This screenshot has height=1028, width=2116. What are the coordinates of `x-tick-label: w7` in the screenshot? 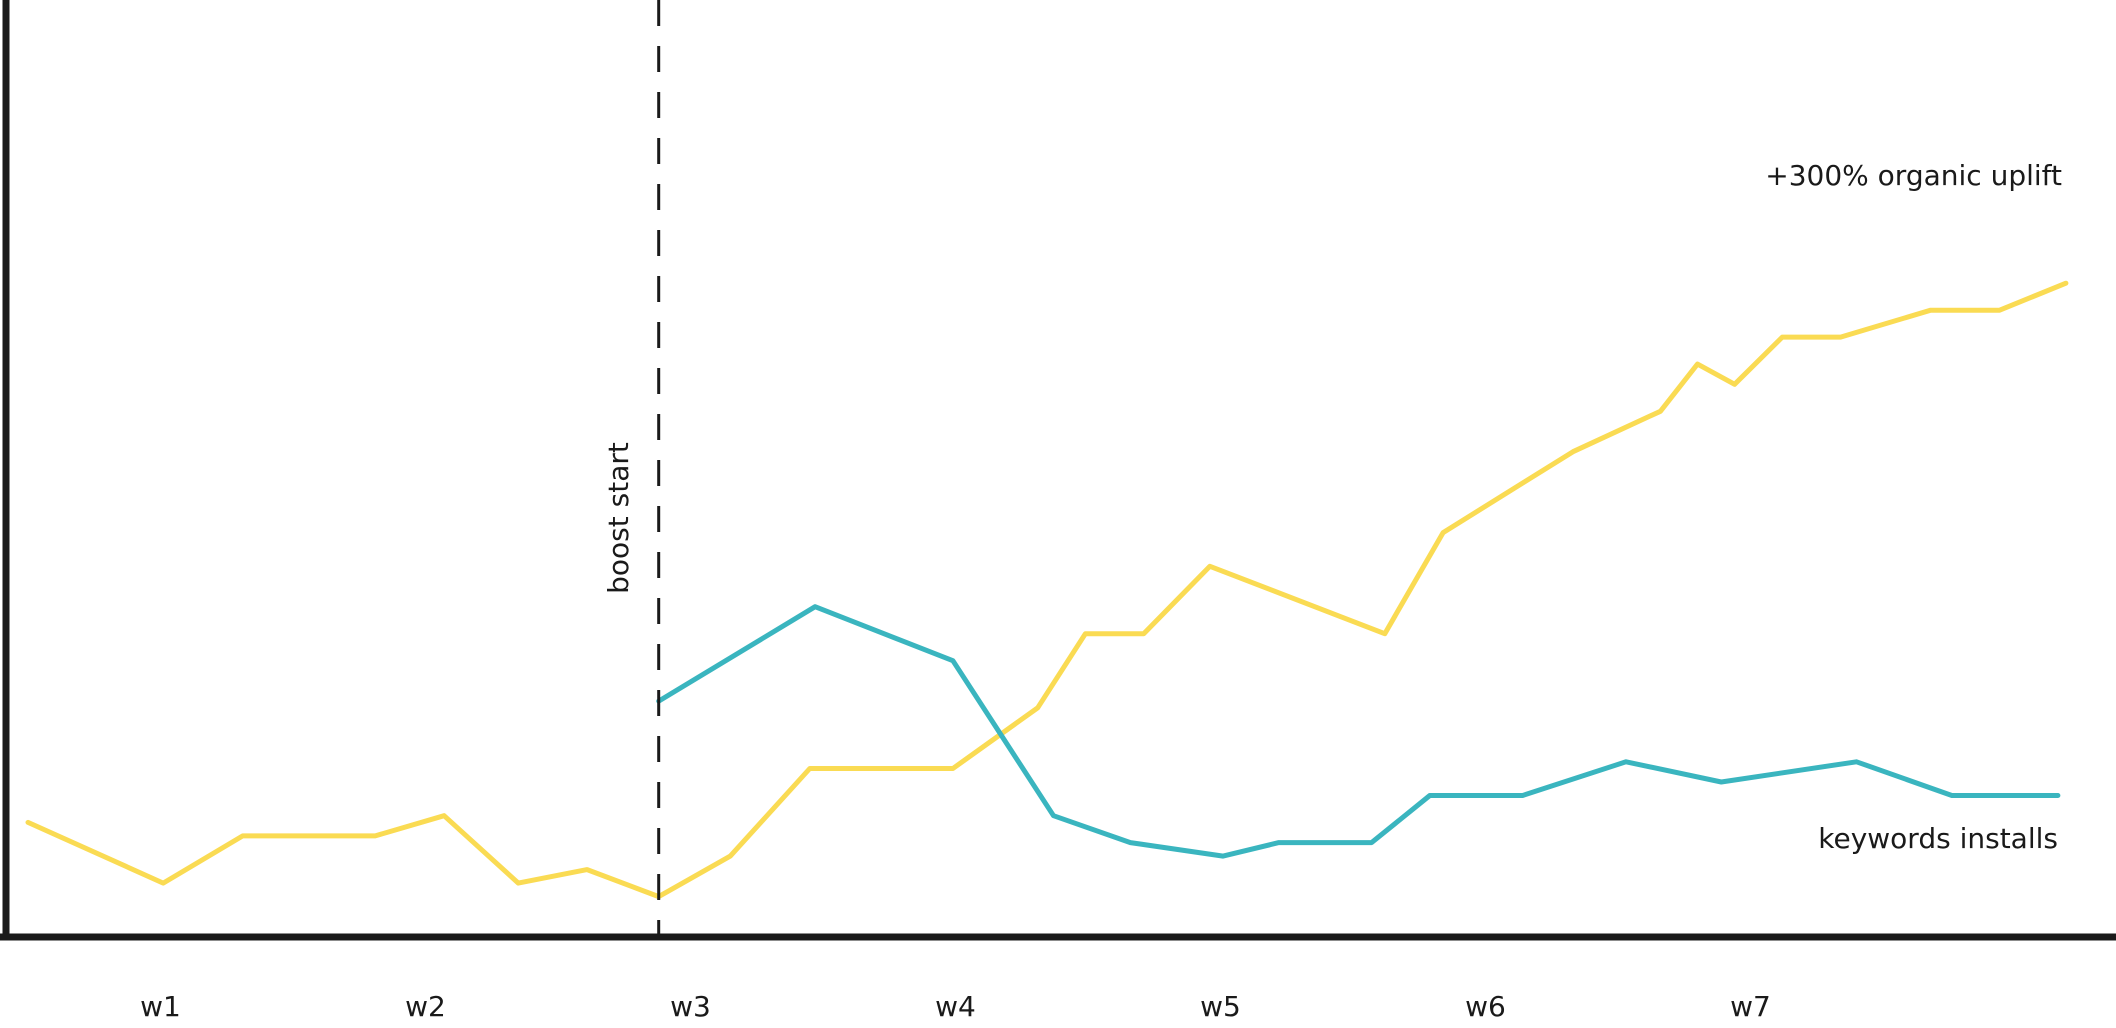 It's located at (1750, 1006).